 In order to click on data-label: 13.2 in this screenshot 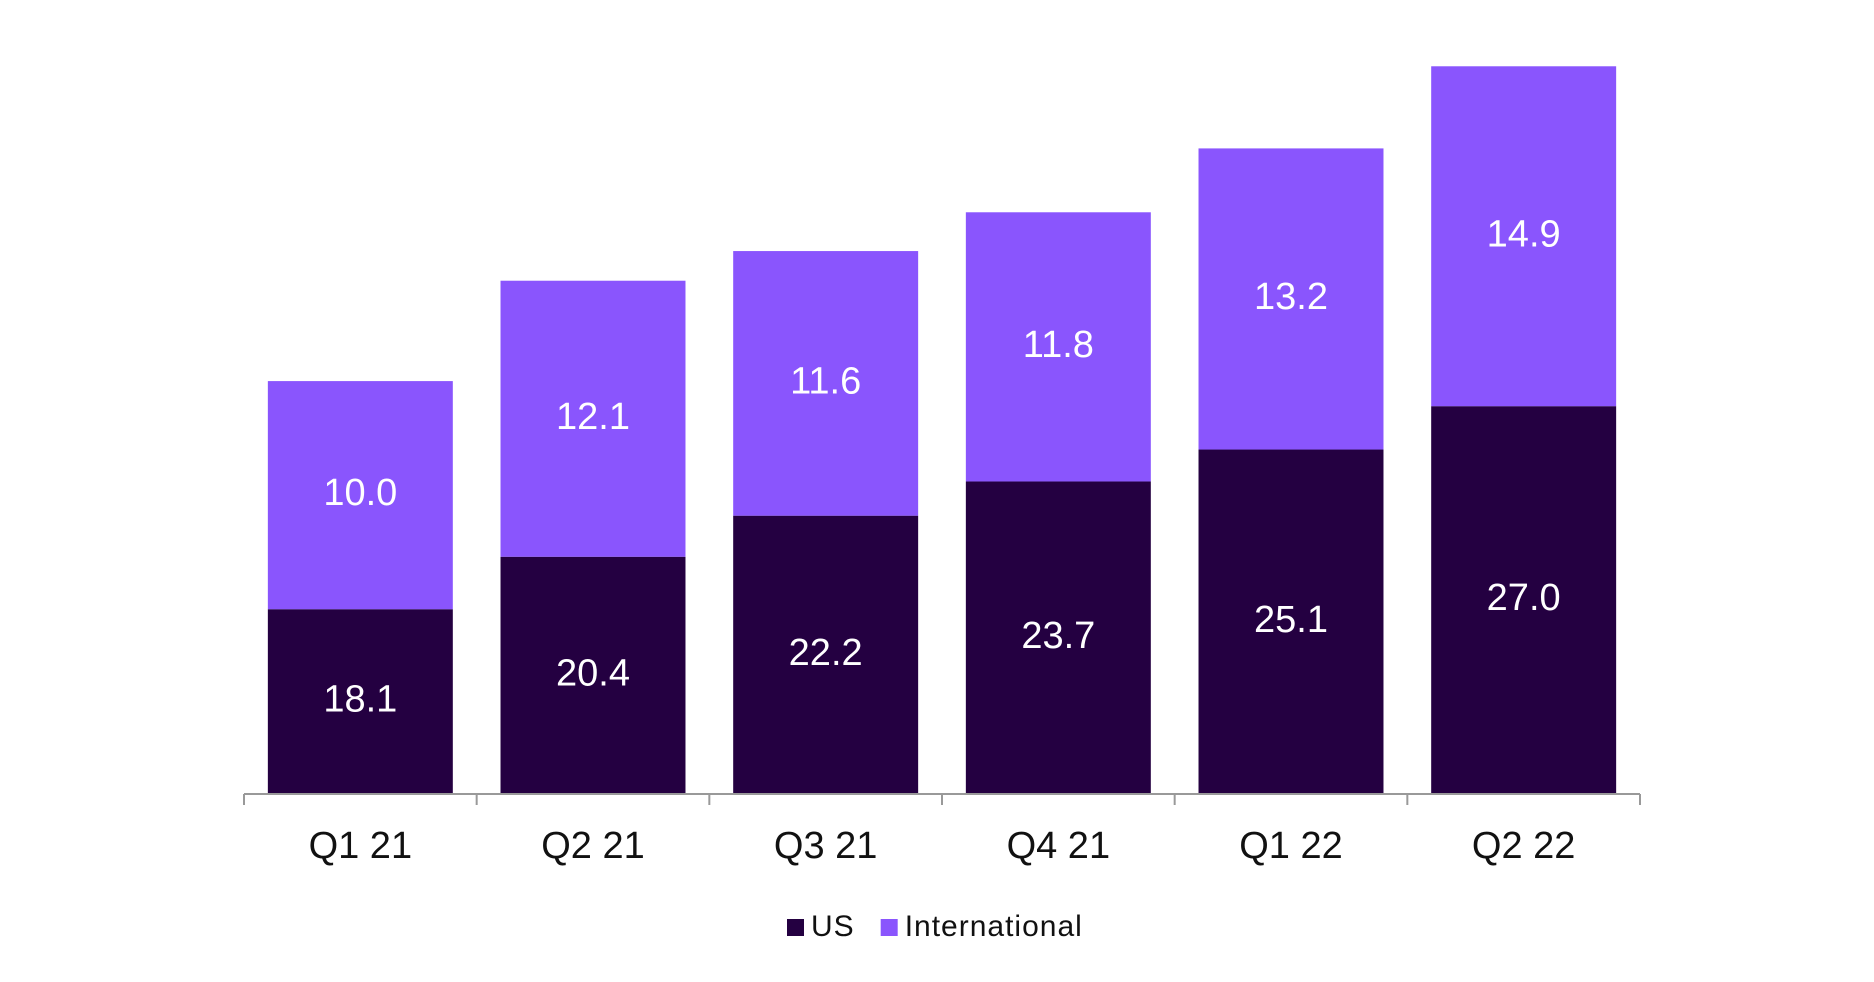, I will do `click(1291, 297)`.